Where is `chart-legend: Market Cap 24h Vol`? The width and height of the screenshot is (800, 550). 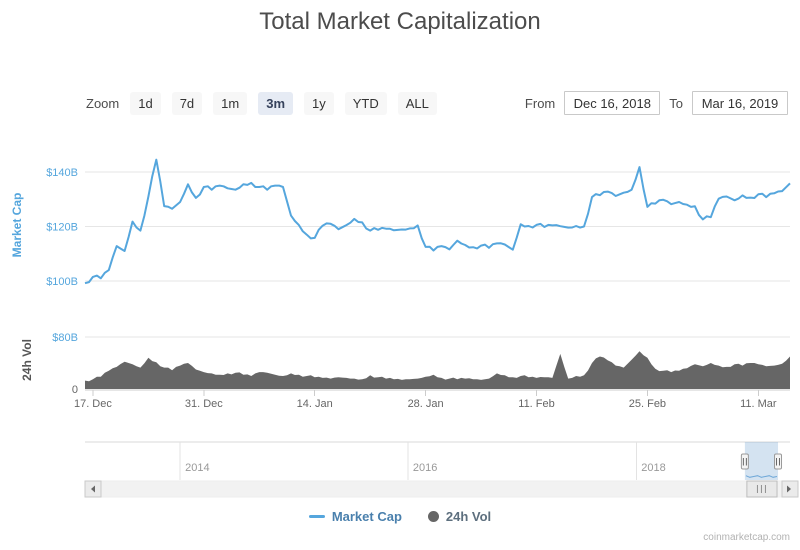
chart-legend: Market Cap 24h Vol is located at coordinates (400, 516).